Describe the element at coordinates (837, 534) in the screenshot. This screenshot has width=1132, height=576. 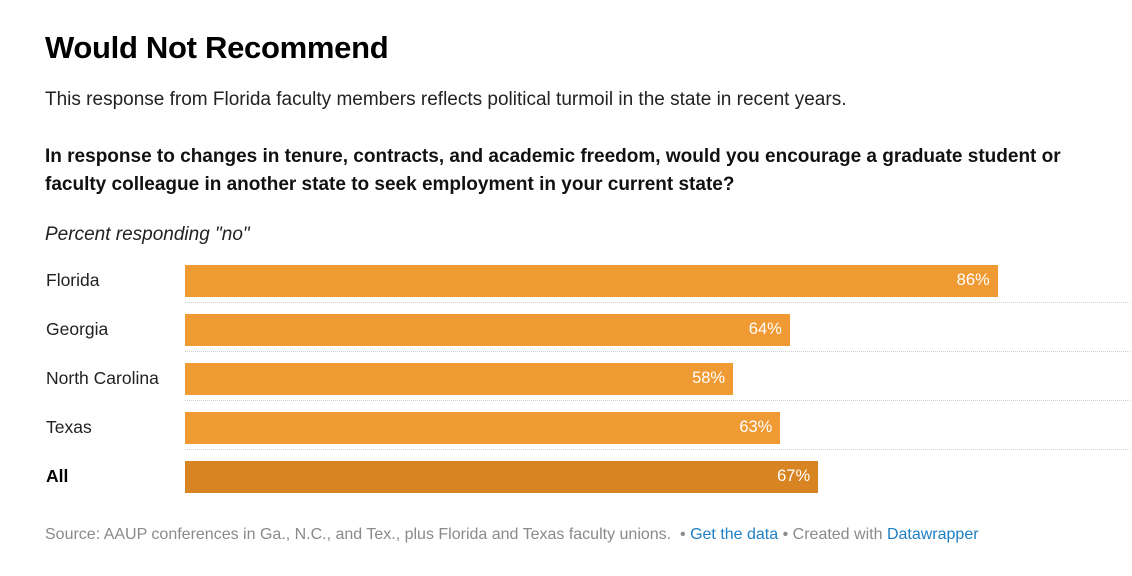
I see `created-with-text: Created with` at that location.